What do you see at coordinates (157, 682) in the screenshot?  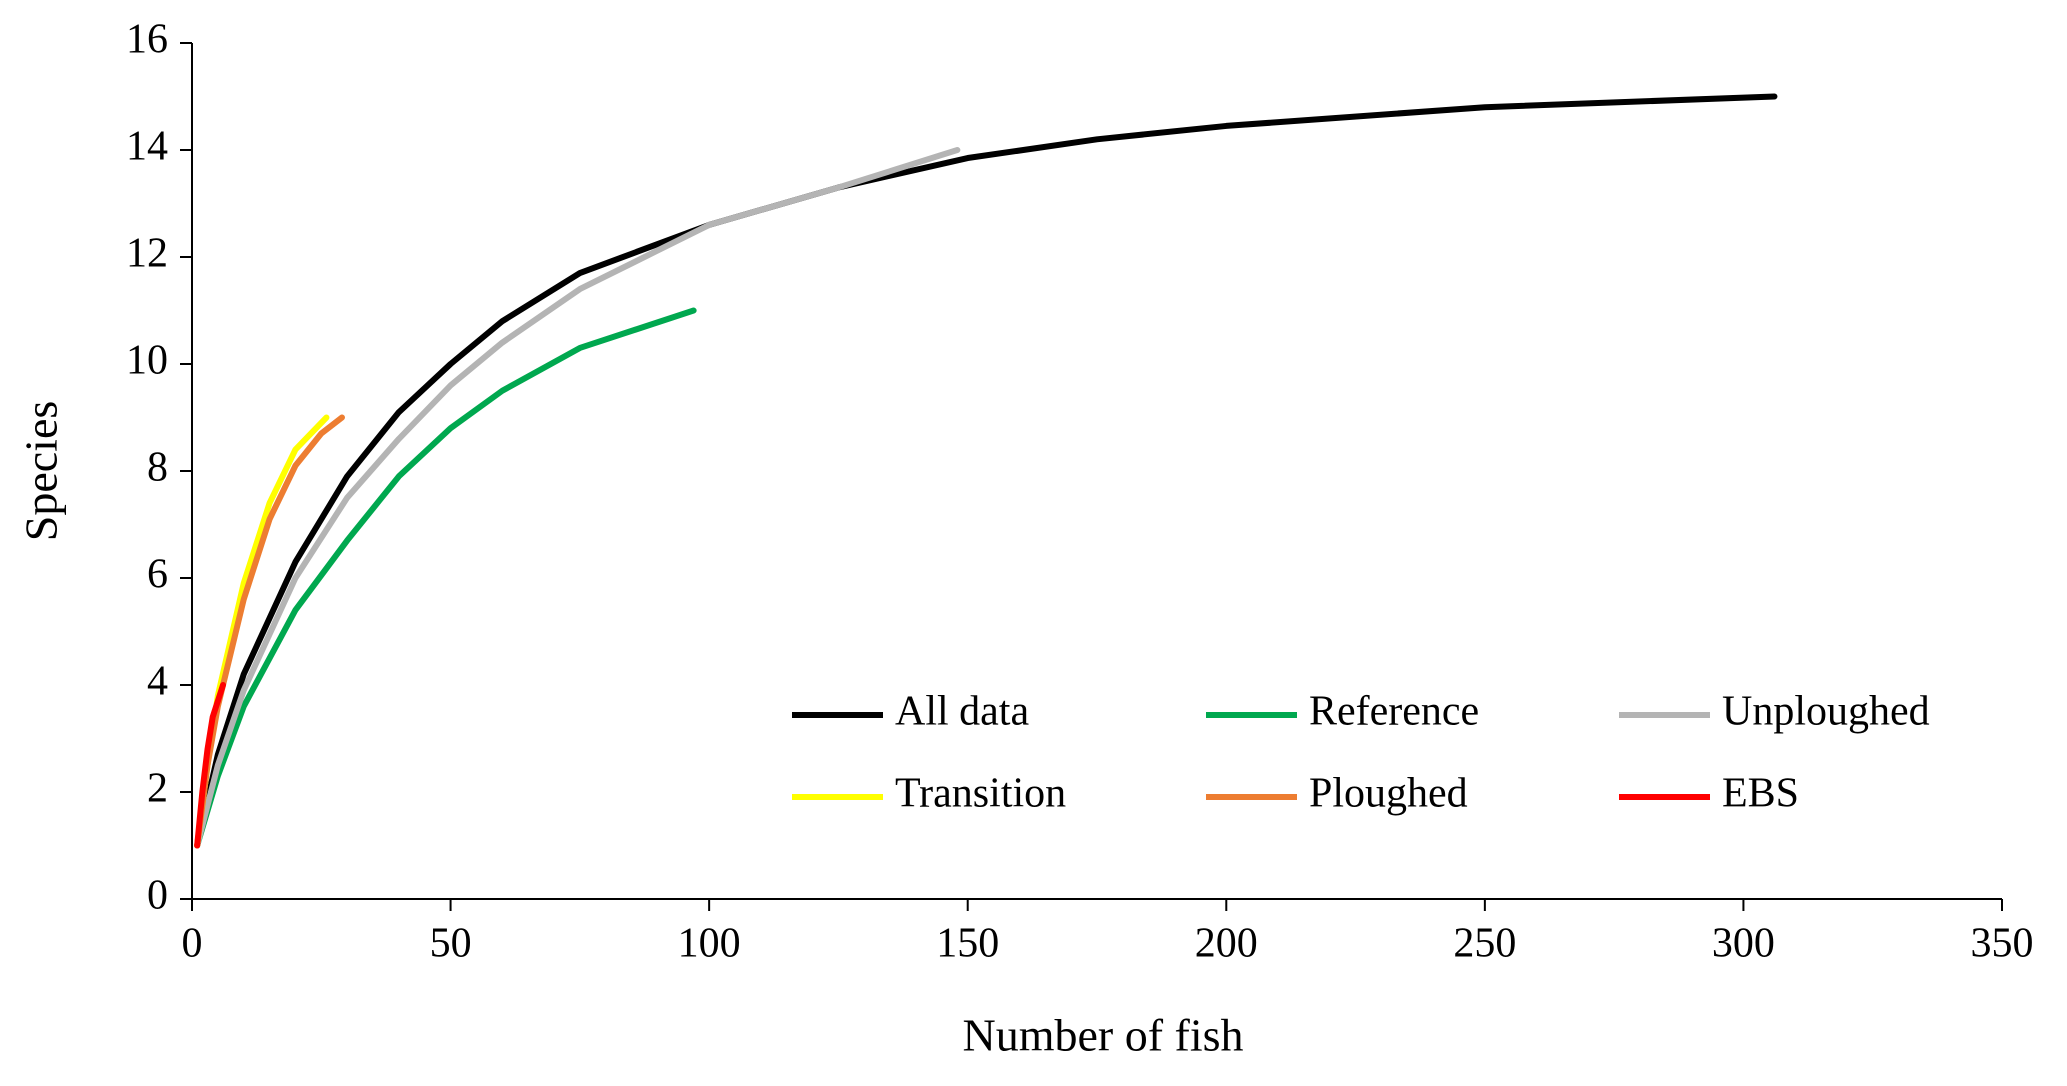 I see `y-tick-label: 4` at bounding box center [157, 682].